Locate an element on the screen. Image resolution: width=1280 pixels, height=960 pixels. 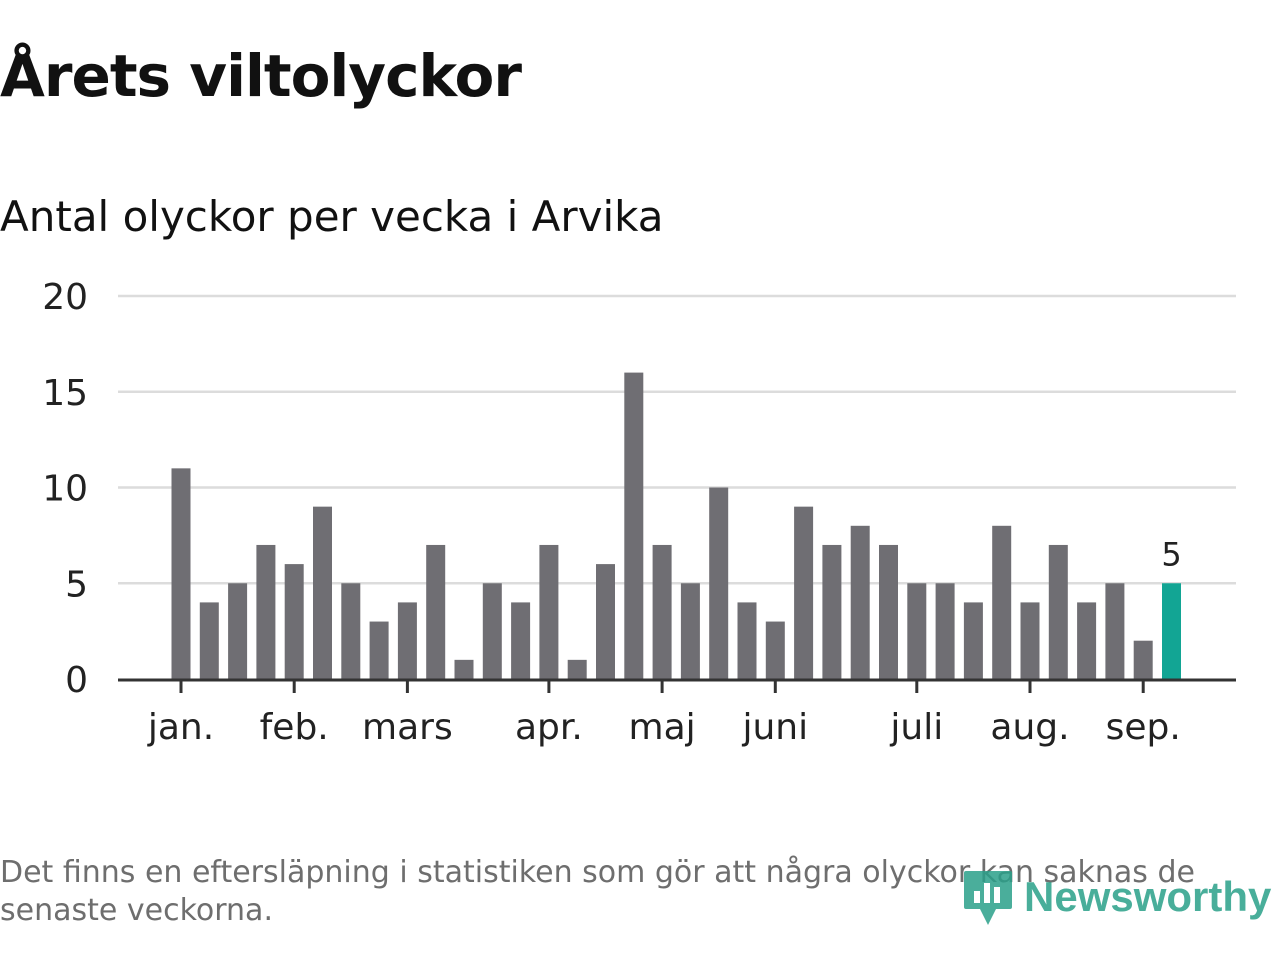
y-axis-ticks: 0 5 10 15 20 is located at coordinates (65, 489).